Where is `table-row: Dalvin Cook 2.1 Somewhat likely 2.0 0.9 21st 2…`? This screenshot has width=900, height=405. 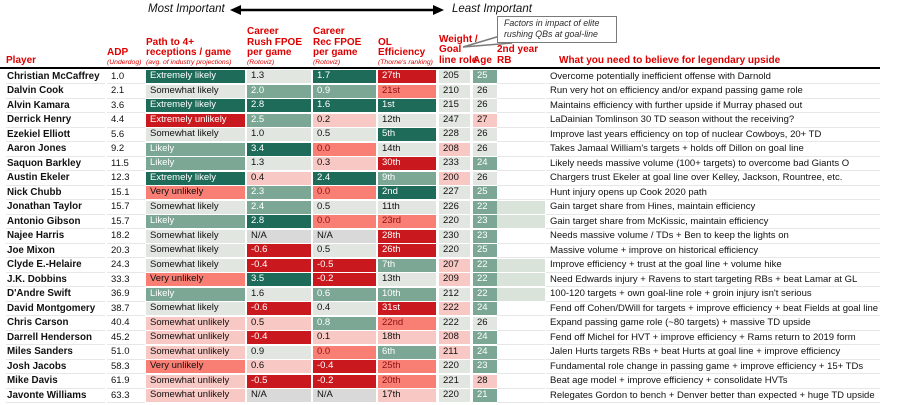
table-row: Dalvin Cook 2.1 Somewhat likely 2.0 0.9 21st 2… is located at coordinates (450, 91).